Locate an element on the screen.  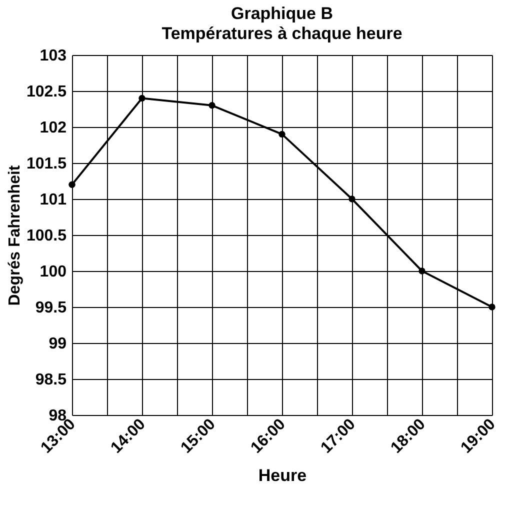
y-tick-label: 102 is located at coordinates (53, 128).